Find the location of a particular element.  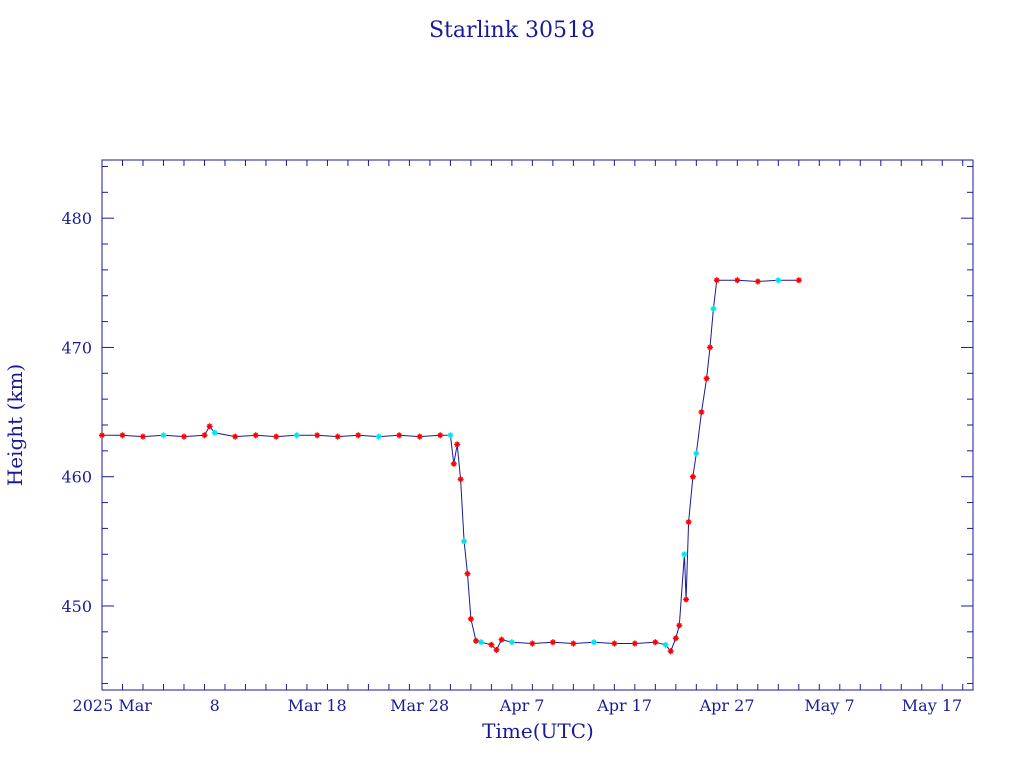

x-tick-label: May 7 is located at coordinates (829, 705).